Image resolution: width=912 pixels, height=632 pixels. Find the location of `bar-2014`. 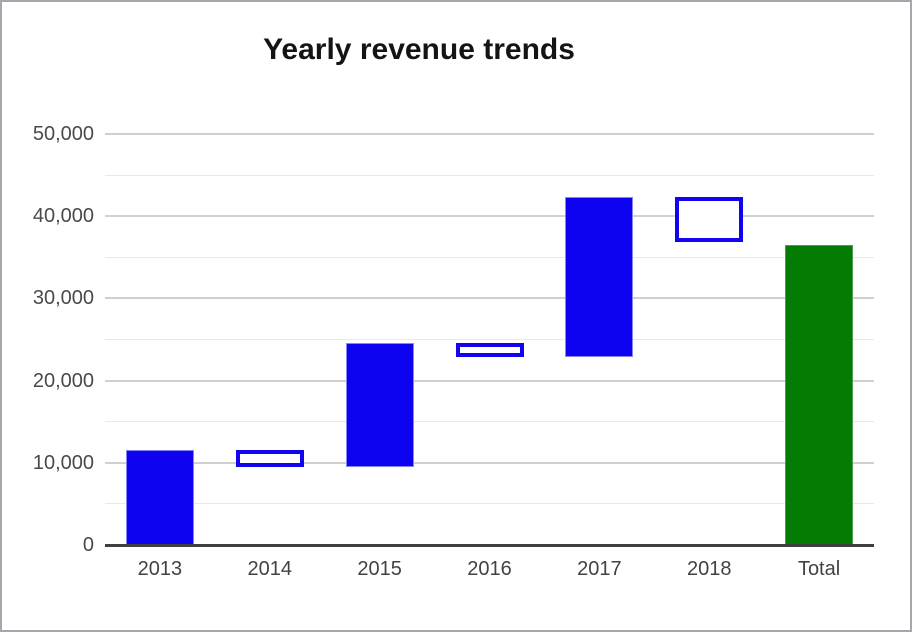

bar-2014 is located at coordinates (269, 458).